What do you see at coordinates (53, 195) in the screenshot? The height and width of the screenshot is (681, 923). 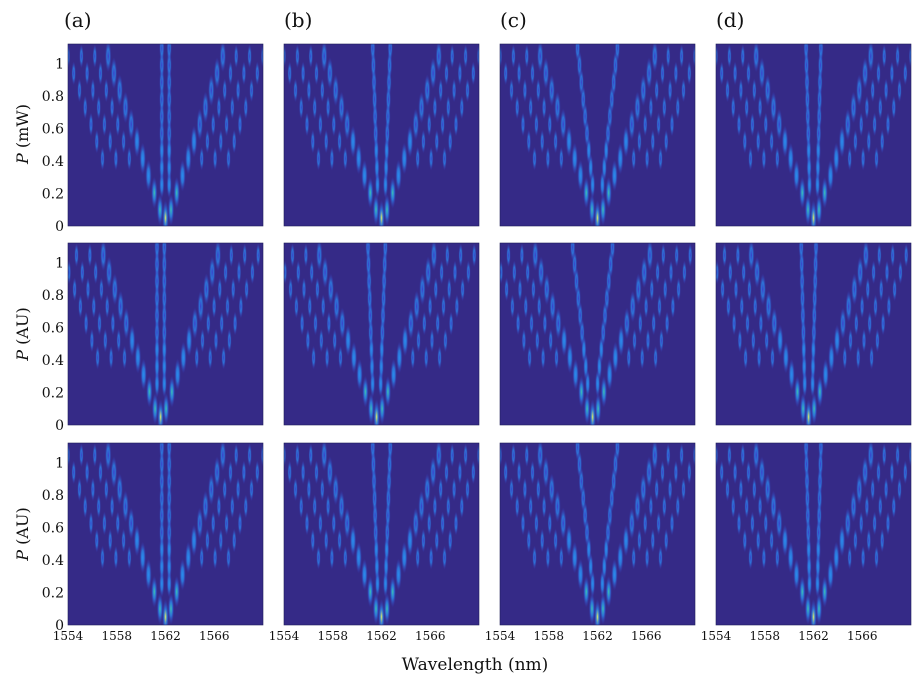 I see `y-tick-label: 0.2` at bounding box center [53, 195].